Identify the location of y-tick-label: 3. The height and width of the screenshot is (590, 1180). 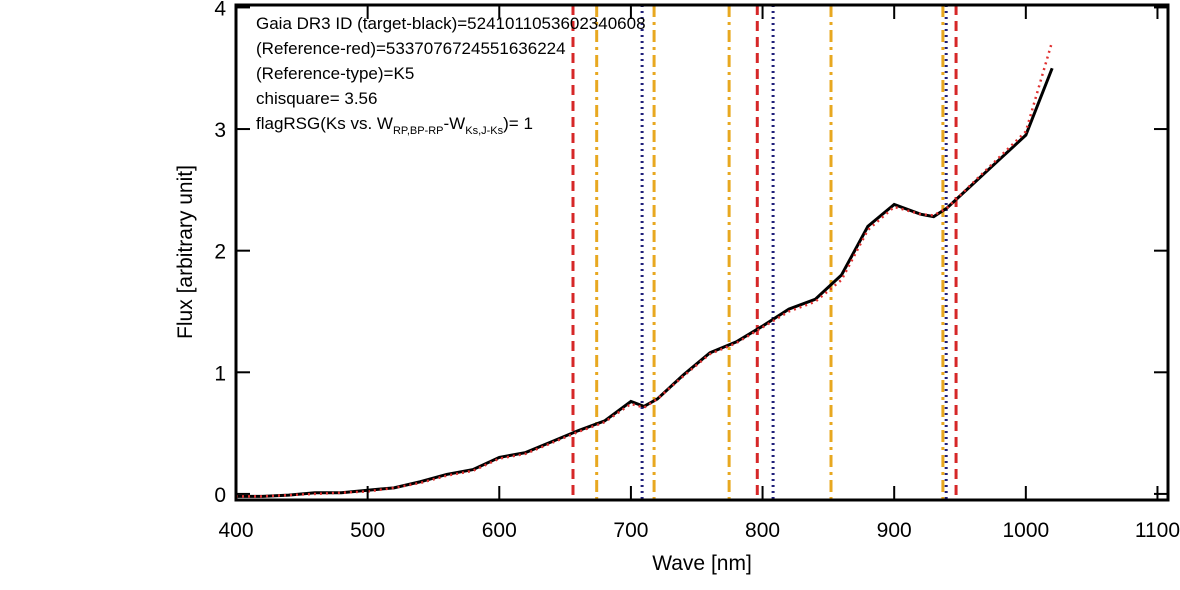
(220, 130).